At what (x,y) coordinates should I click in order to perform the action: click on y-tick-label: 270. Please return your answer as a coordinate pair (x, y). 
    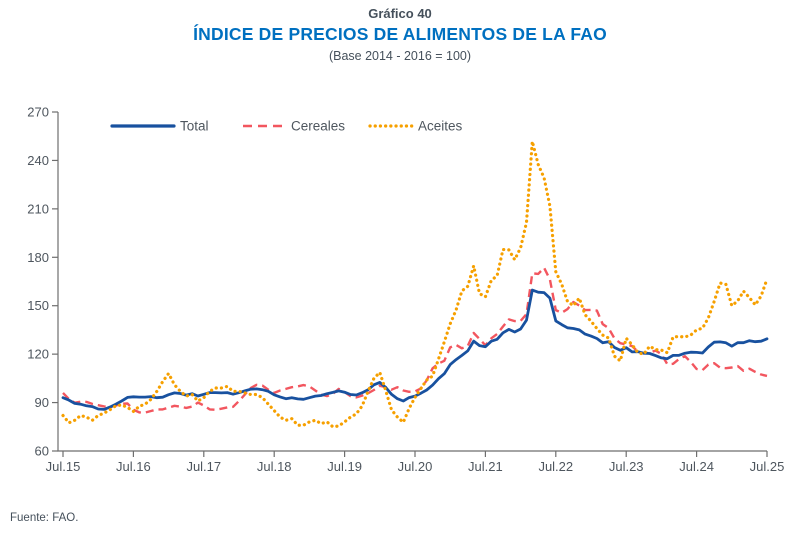
    Looking at the image, I should click on (38, 112).